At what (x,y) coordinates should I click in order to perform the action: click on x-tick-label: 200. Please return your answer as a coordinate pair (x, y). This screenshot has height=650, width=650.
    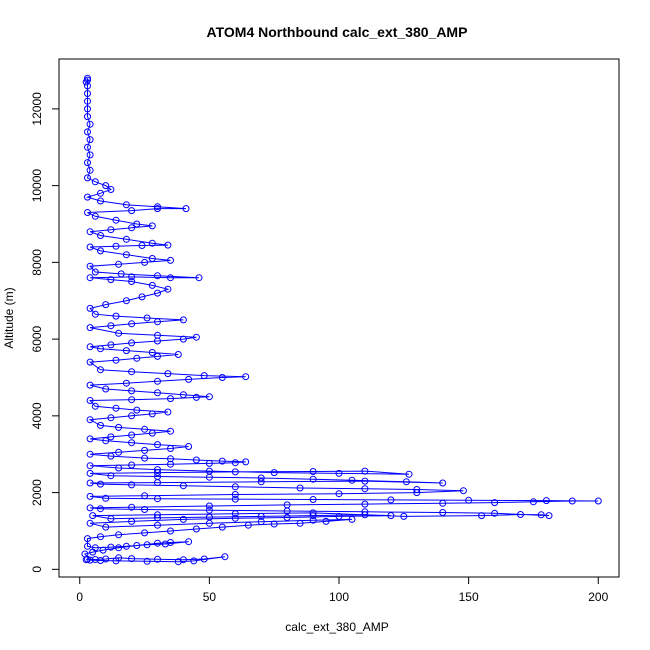
    Looking at the image, I should click on (598, 597).